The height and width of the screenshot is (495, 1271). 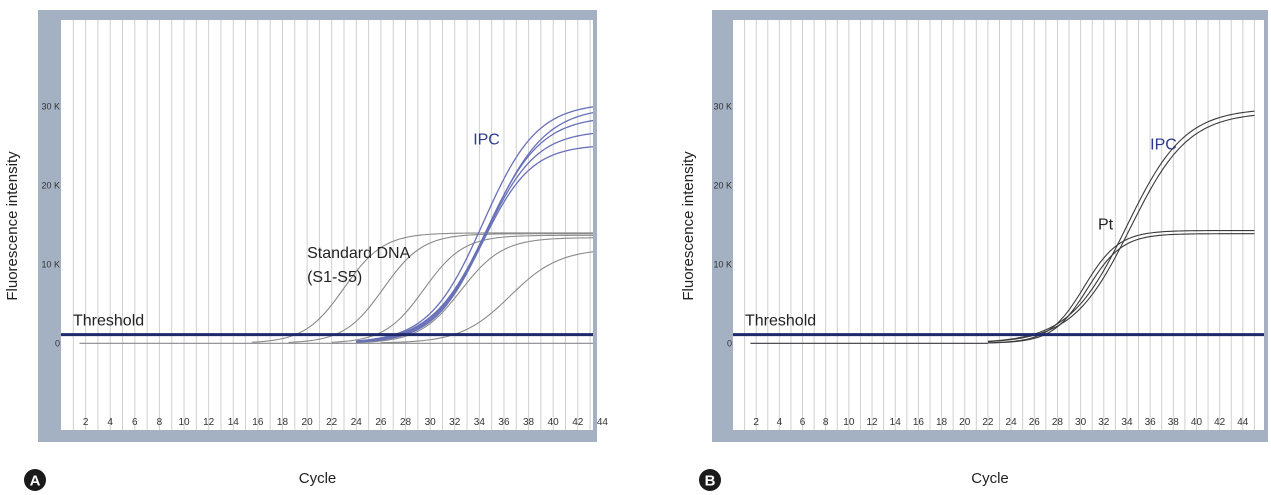 I want to click on panel-badge-label: A, so click(x=35, y=481).